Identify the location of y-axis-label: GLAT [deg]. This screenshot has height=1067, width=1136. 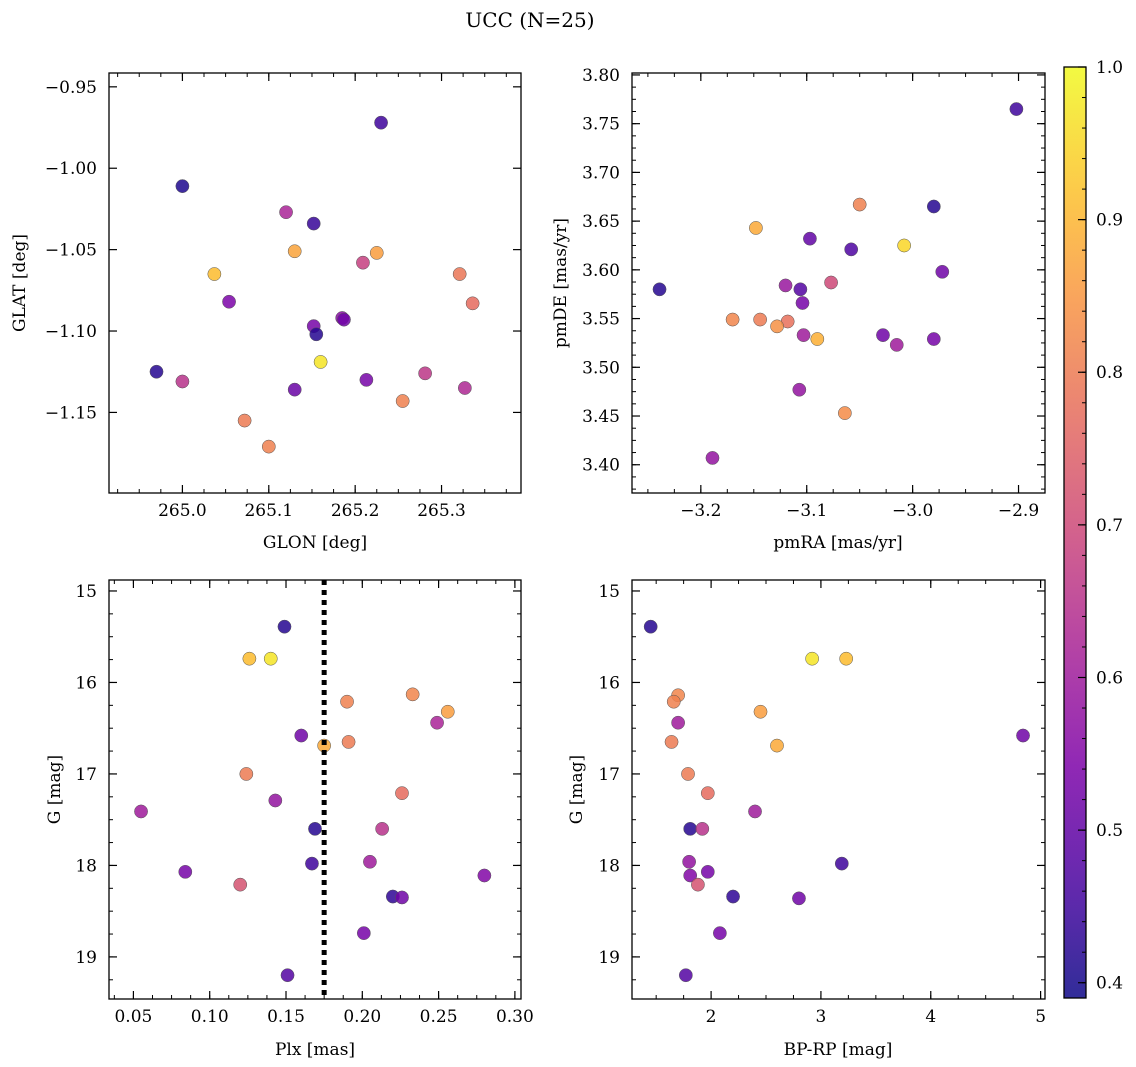
(20, 283).